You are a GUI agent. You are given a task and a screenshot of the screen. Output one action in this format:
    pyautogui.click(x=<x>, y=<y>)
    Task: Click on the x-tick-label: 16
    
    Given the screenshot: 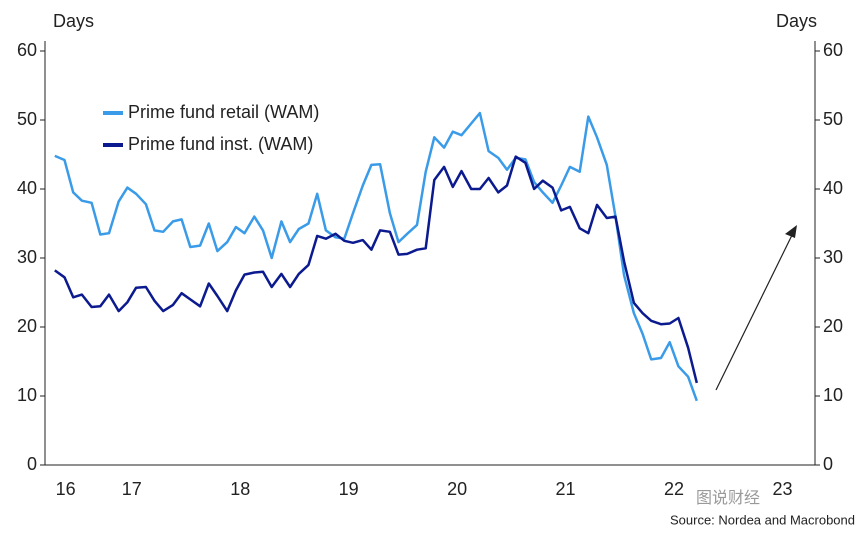 What is the action you would take?
    pyautogui.click(x=66, y=489)
    